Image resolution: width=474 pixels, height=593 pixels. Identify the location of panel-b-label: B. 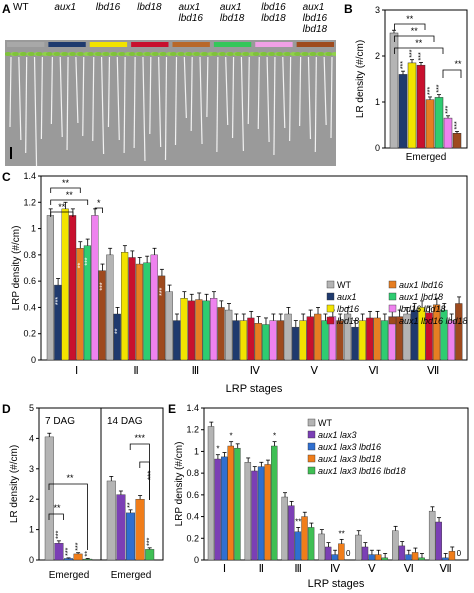
(348, 9).